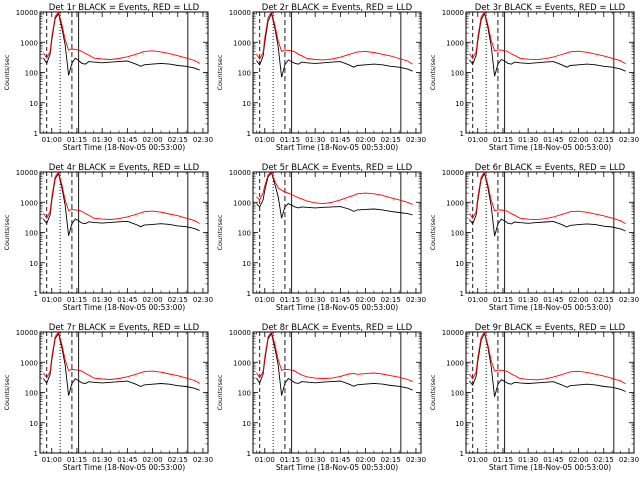  What do you see at coordinates (124, 8) in the screenshot?
I see `panel-title: Det 1r BLACK = Events, RED = LLD` at bounding box center [124, 8].